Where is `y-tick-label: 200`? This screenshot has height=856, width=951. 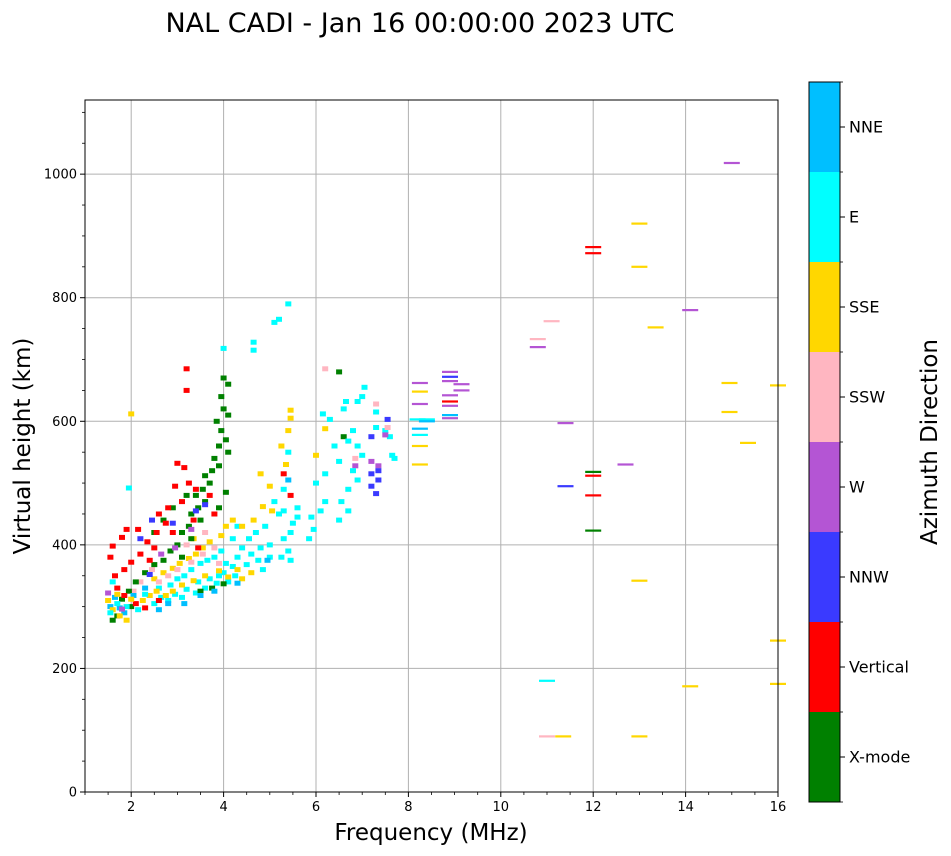 y-tick-label: 200 is located at coordinates (64, 669).